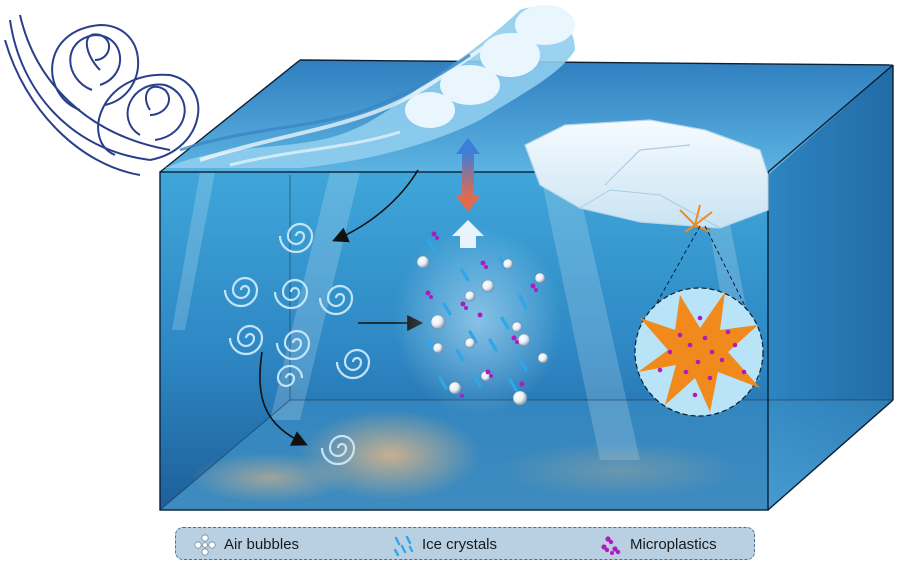 The image size is (897, 567). I want to click on wind-spiral-icon, so click(102, 95).